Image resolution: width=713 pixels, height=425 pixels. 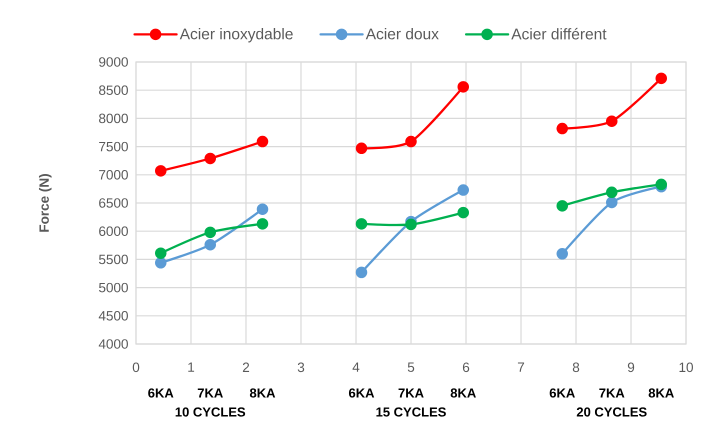 I want to click on x-tick-label: 8, so click(x=576, y=367).